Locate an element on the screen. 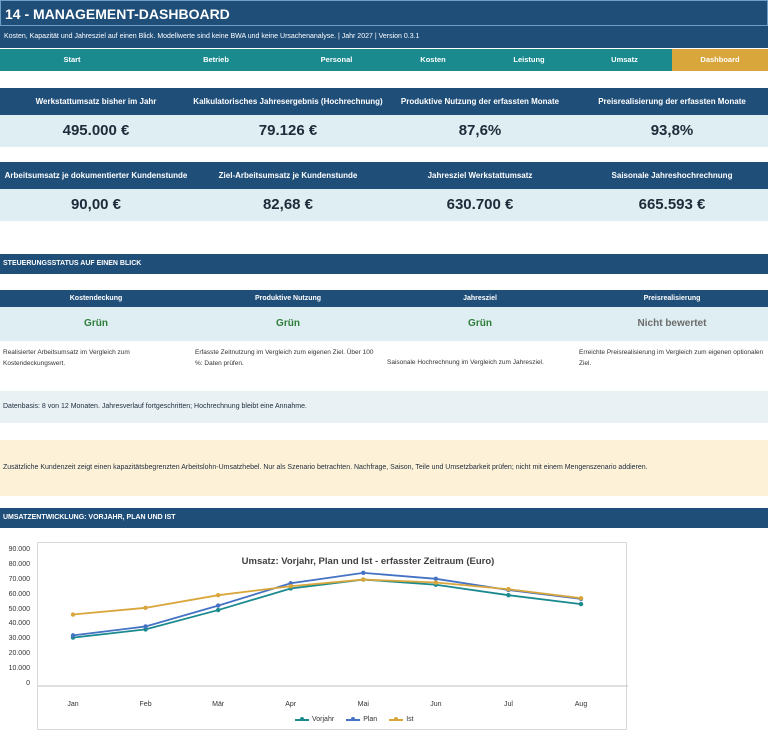  legend-label: Ist is located at coordinates (410, 719).